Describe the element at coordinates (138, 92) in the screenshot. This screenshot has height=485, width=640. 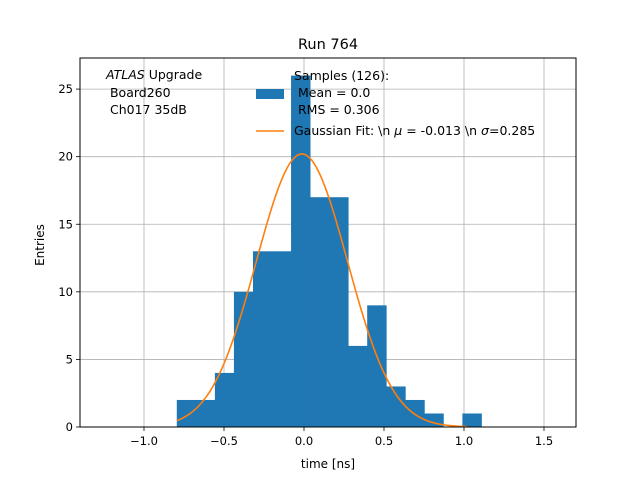
I see `annotation-line-2: Board260` at that location.